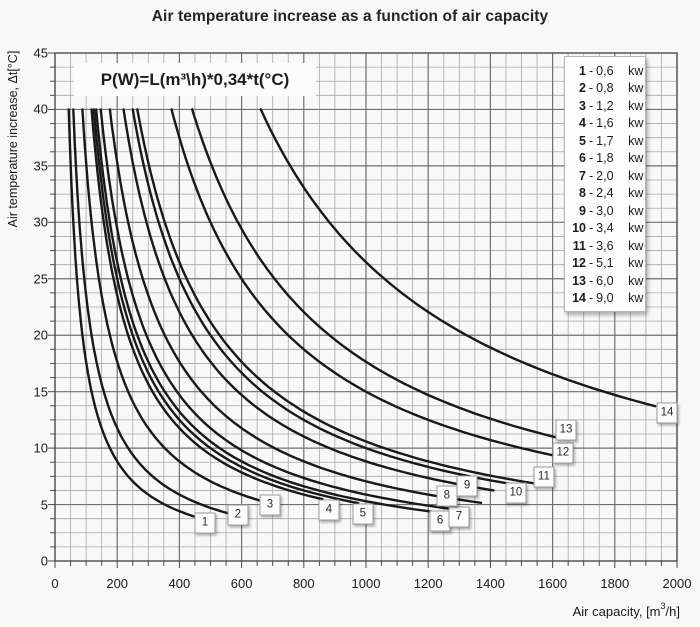  What do you see at coordinates (366, 583) in the screenshot?
I see `x-tick-label-1000: 1000` at bounding box center [366, 583].